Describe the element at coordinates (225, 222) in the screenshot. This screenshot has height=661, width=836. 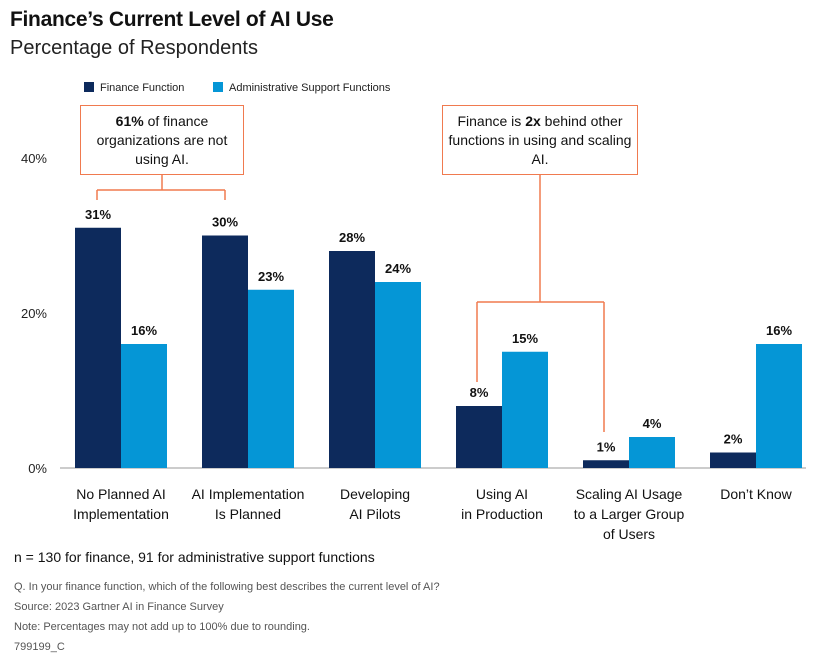
I see `data-label: 30%` at that location.